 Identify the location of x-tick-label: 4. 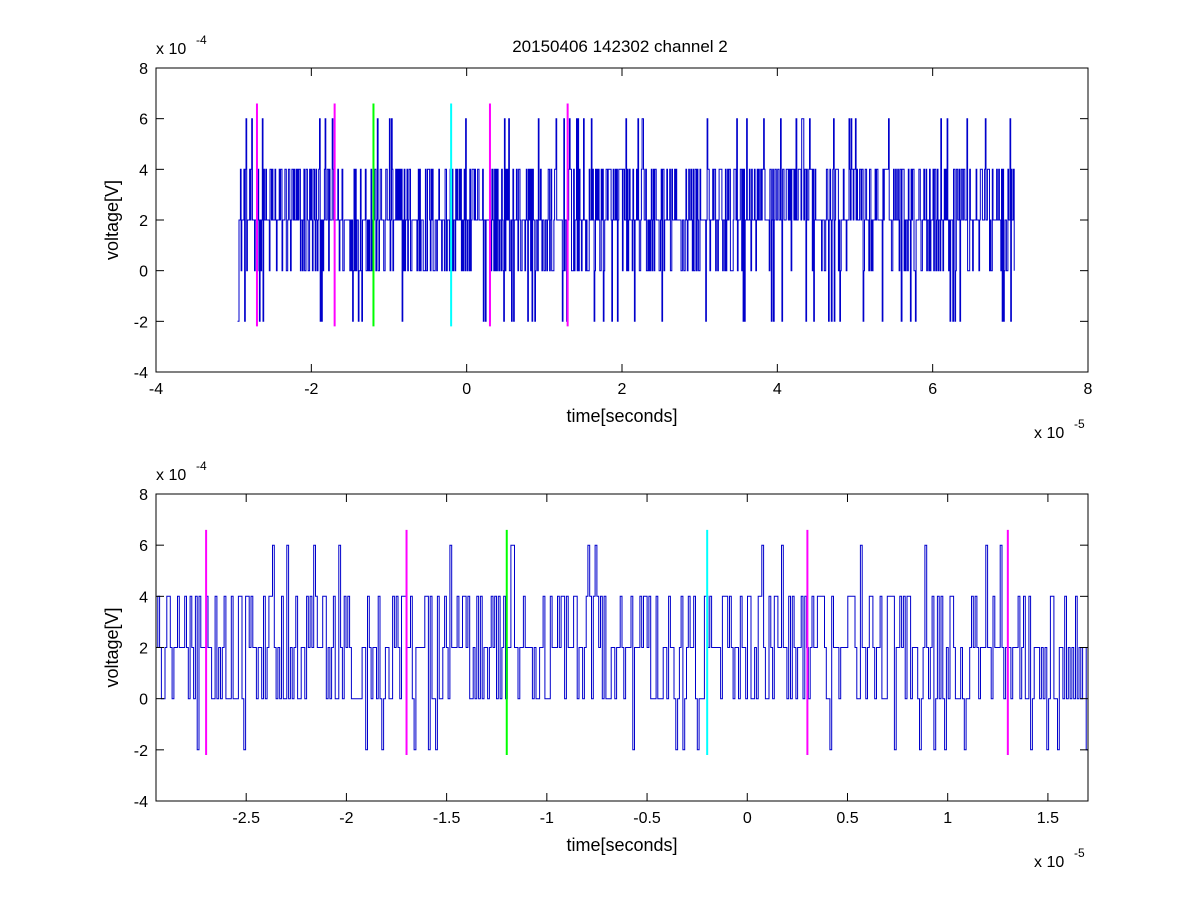
(777, 389).